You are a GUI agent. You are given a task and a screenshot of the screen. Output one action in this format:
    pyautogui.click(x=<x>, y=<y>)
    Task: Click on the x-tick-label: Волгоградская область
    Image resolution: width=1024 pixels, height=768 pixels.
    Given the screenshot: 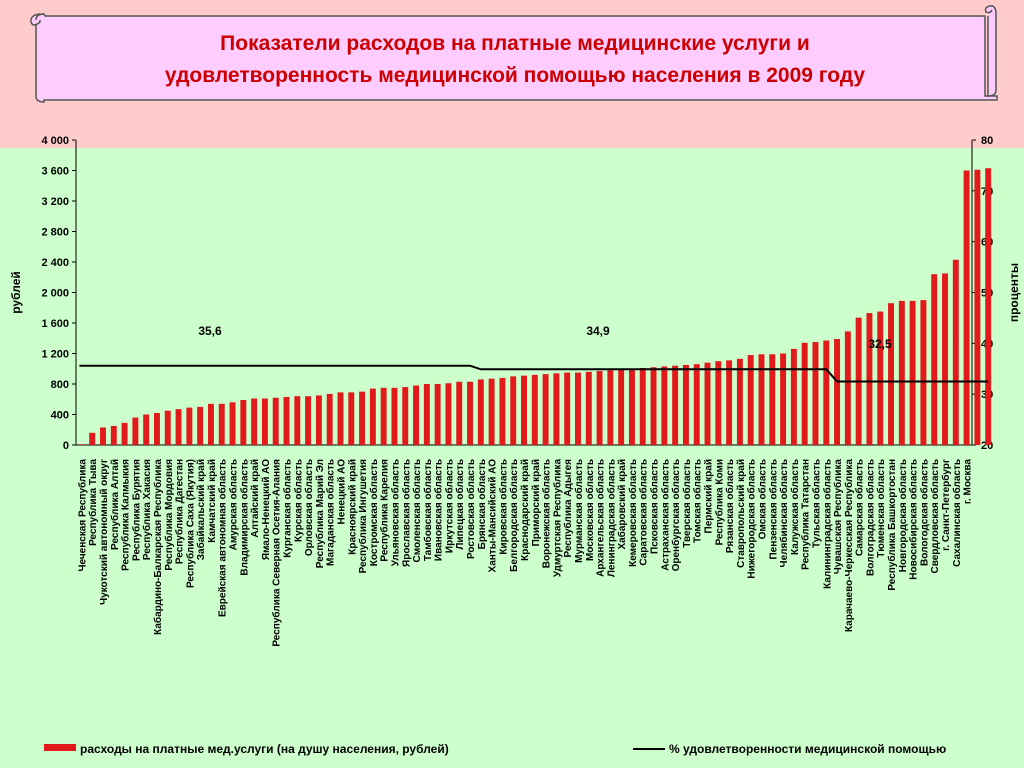 What is the action you would take?
    pyautogui.click(x=870, y=517)
    